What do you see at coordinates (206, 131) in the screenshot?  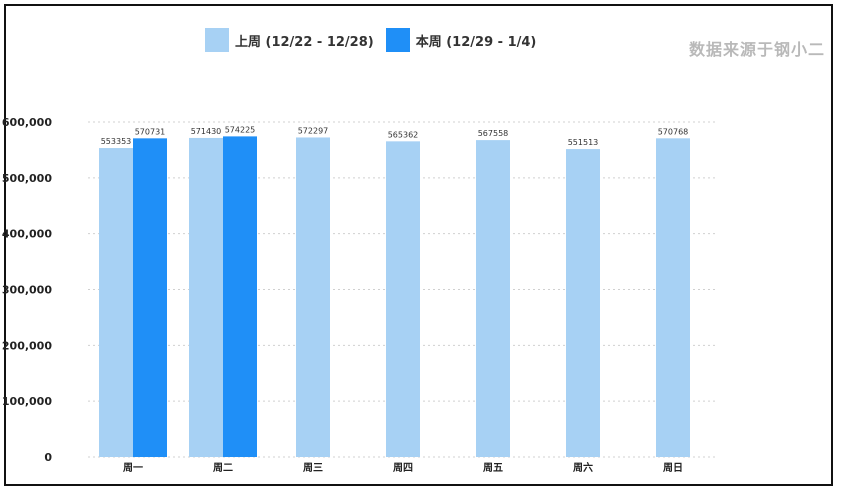 I see `data-label-last-week: 571430` at bounding box center [206, 131].